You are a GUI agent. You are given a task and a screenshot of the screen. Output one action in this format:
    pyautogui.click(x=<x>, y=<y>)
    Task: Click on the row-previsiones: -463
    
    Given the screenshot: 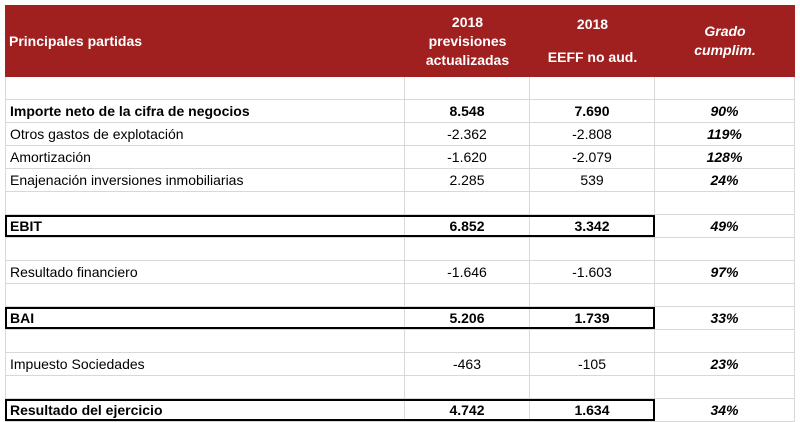 What is the action you would take?
    pyautogui.click(x=467, y=364)
    